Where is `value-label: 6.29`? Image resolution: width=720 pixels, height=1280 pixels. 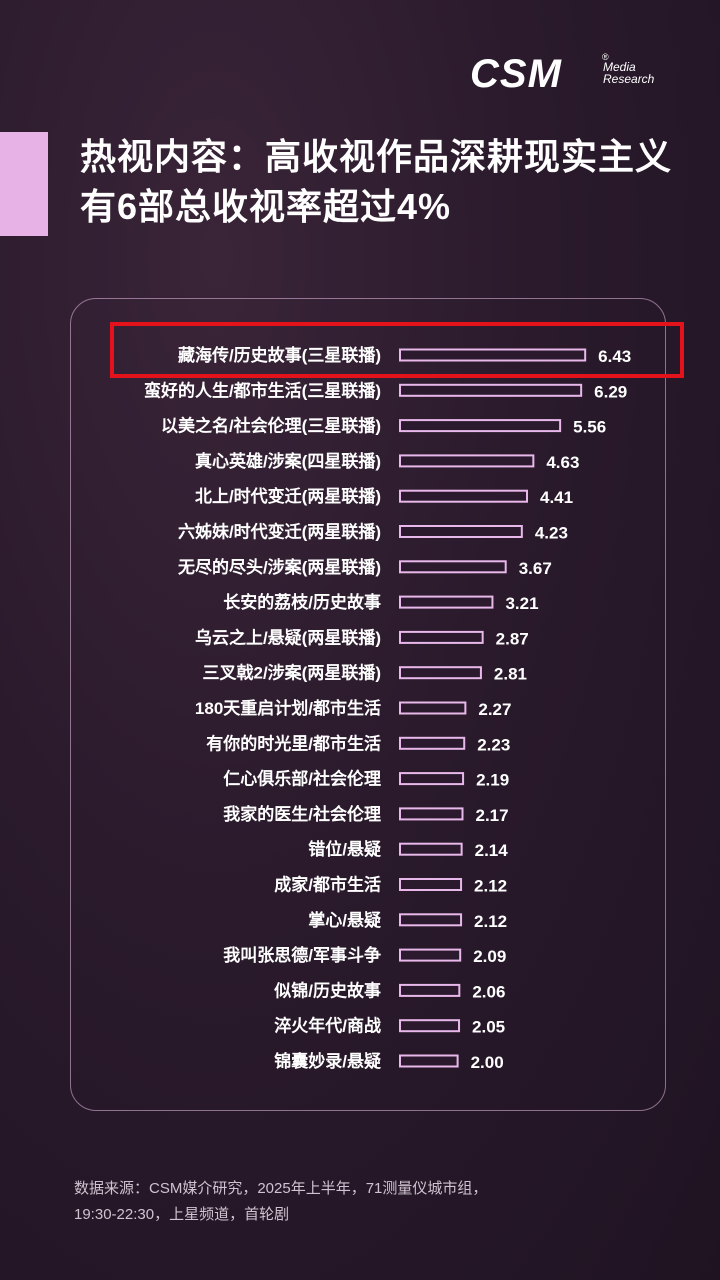 value-label: 6.29 is located at coordinates (610, 391).